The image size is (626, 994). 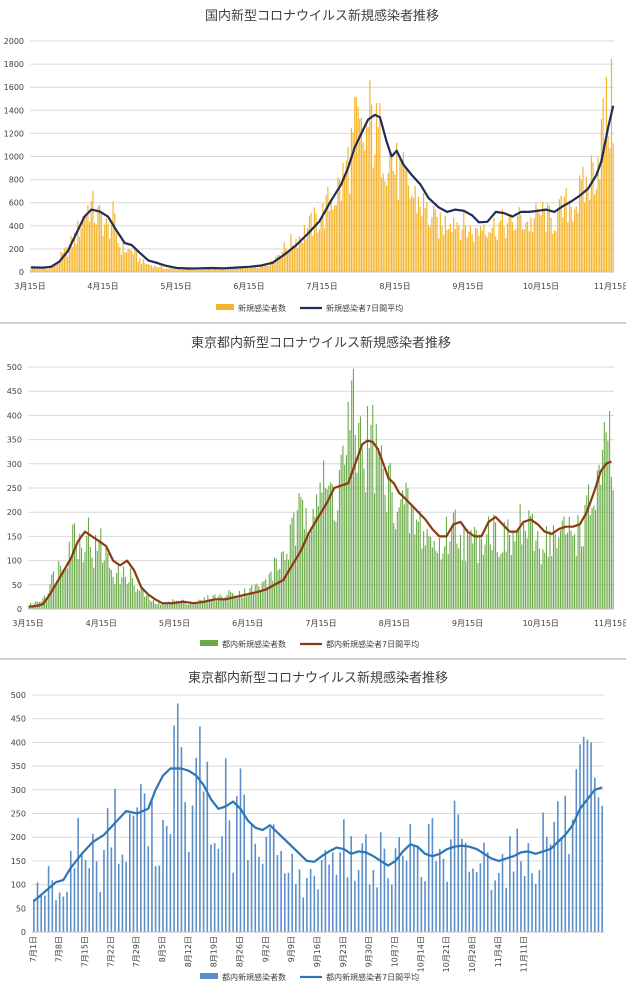 I want to click on x-tick-label: 8月26日, so click(x=240, y=951).